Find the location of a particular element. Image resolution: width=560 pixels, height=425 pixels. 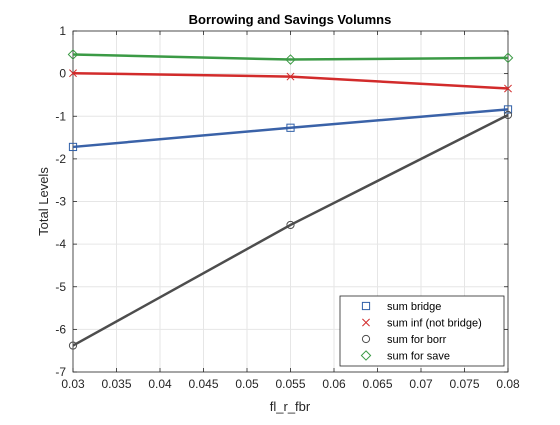

y-tick-label: -2 is located at coordinates (60, 159).